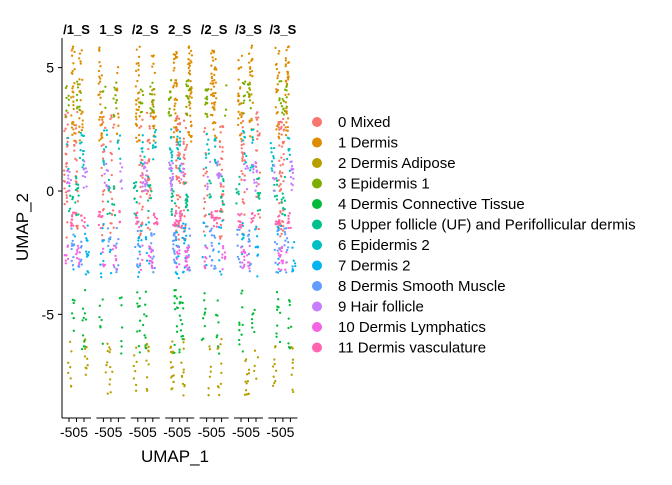 The height and width of the screenshot is (485, 672). What do you see at coordinates (22, 227) in the screenshot?
I see `y-axis-title: UMAP_2` at bounding box center [22, 227].